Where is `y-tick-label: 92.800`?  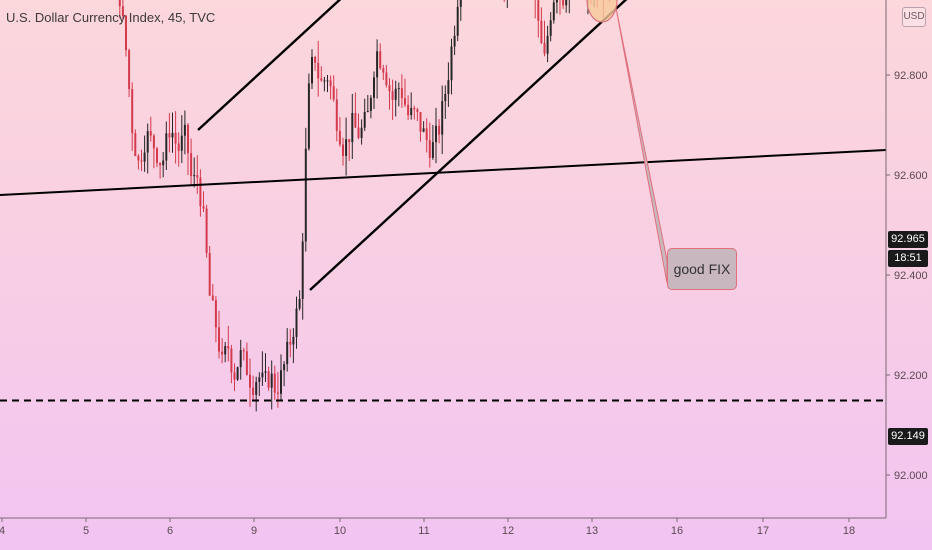 y-tick-label: 92.800 is located at coordinates (911, 76).